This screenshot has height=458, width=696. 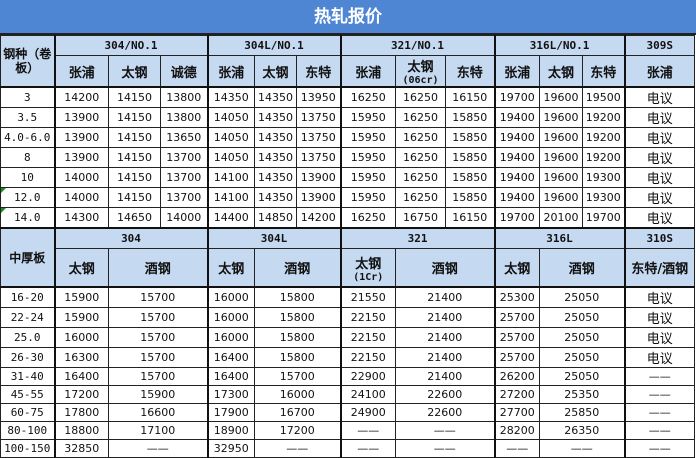 What do you see at coordinates (297, 394) in the screenshot?
I see `price-cell-text: 16000` at bounding box center [297, 394].